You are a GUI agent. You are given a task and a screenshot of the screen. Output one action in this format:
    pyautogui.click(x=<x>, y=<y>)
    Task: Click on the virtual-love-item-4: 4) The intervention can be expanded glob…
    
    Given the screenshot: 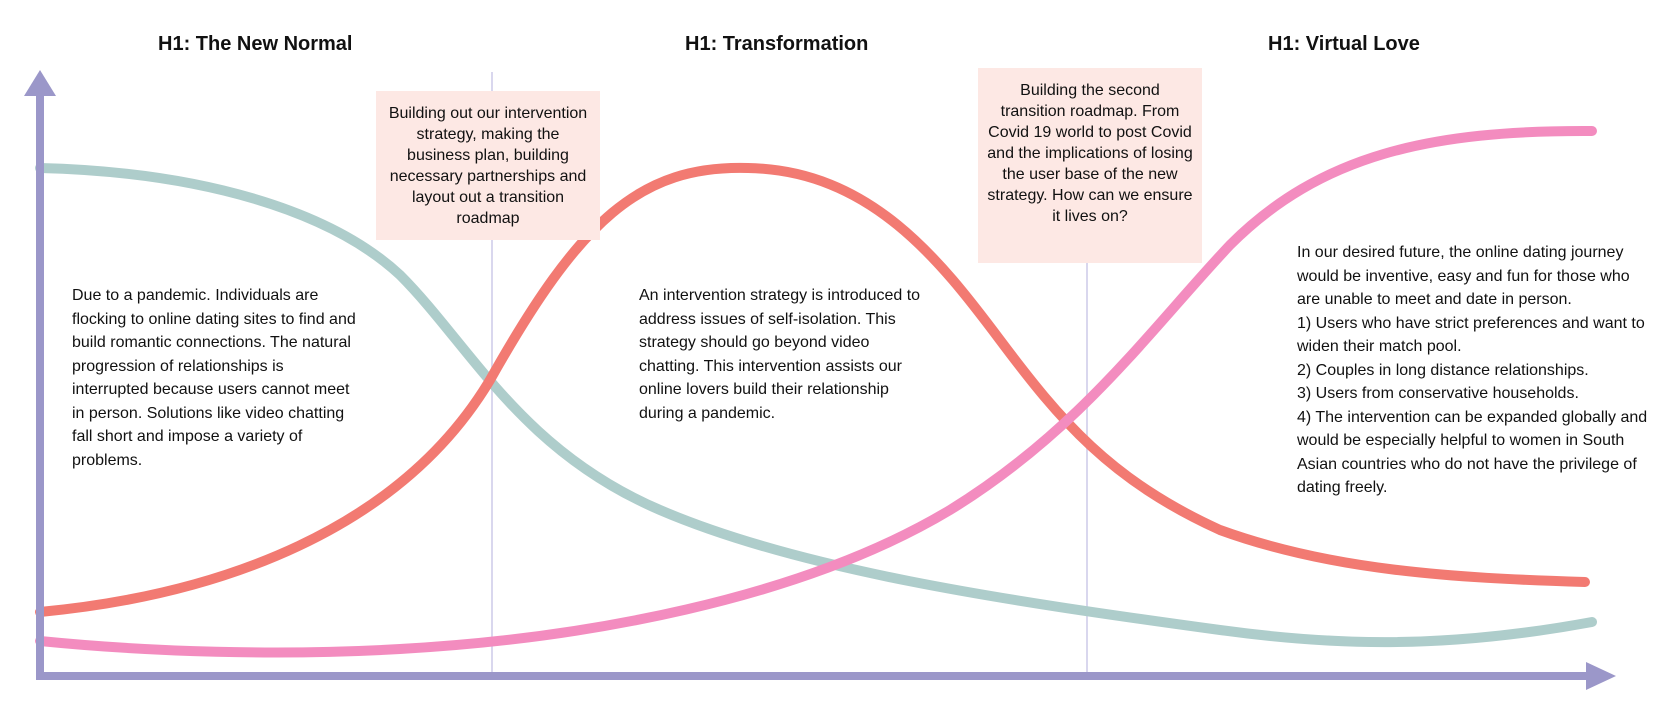 What is the action you would take?
    pyautogui.click(x=1472, y=452)
    